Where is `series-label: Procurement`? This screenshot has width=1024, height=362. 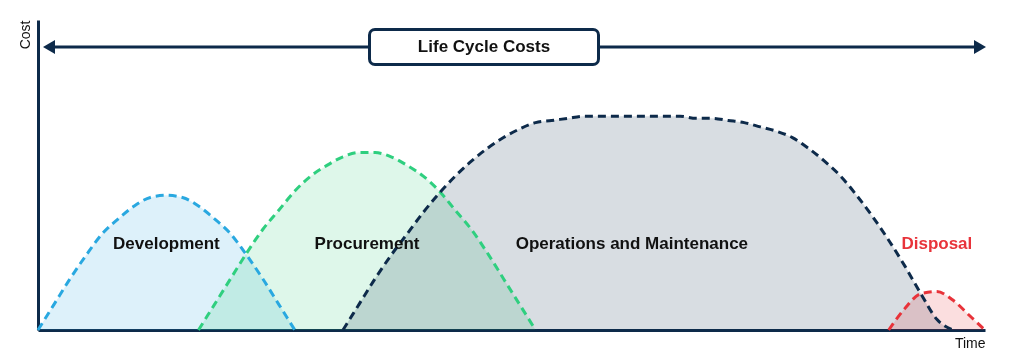
series-label: Procurement is located at coordinates (367, 244).